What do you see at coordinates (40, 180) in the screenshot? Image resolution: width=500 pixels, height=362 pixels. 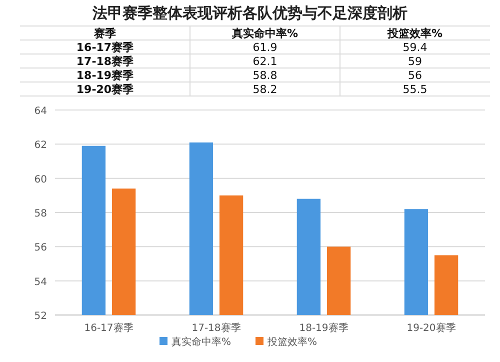 I see `y-tick-label: 60` at bounding box center [40, 180].